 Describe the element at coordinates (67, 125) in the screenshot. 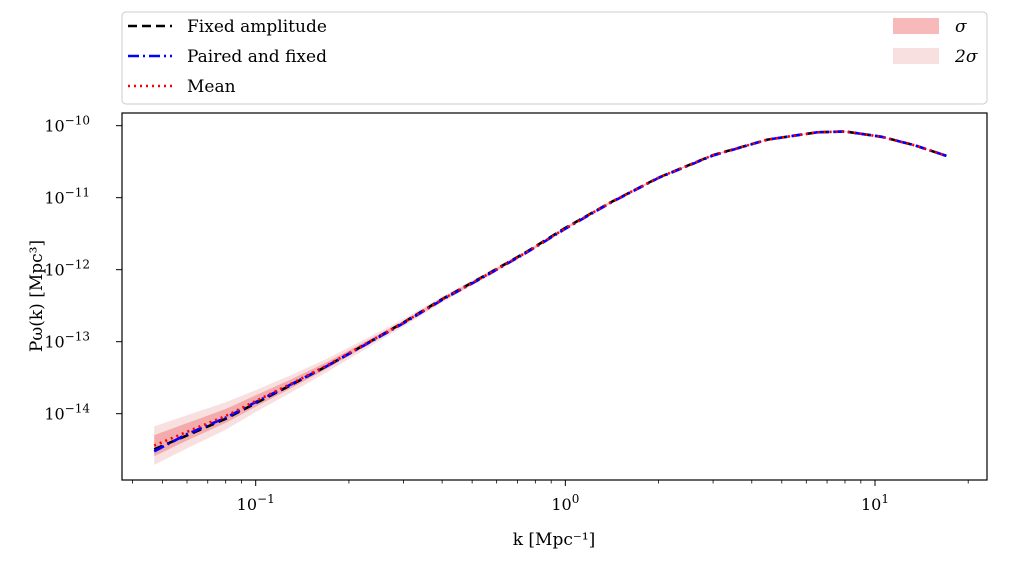

I see `tick-label-y-−10: 10−10` at that location.